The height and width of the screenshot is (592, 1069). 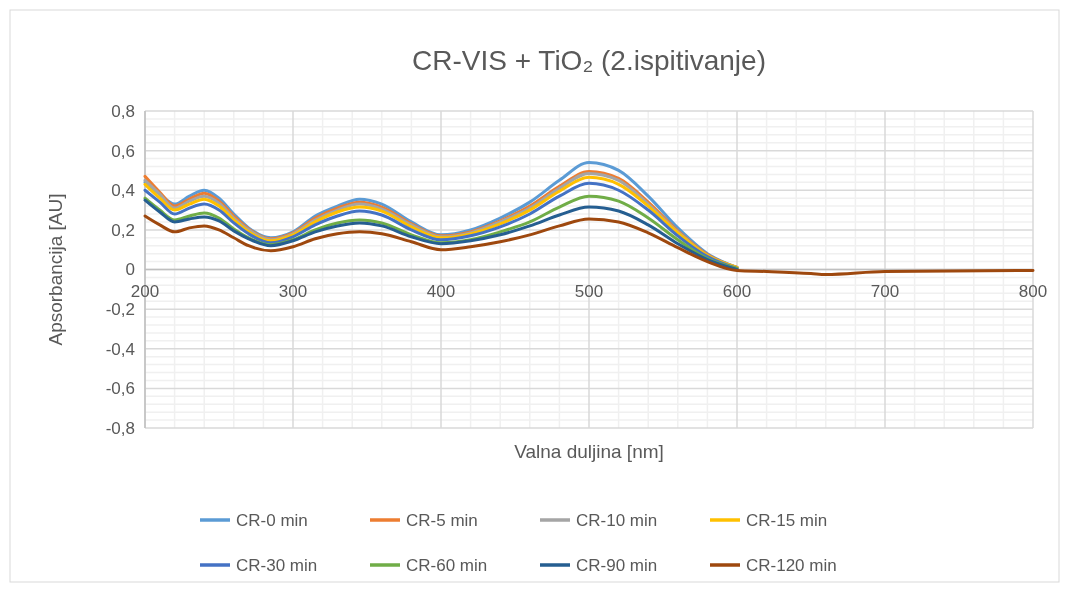 What do you see at coordinates (447, 565) in the screenshot?
I see `legend-label: CR-60 min` at bounding box center [447, 565].